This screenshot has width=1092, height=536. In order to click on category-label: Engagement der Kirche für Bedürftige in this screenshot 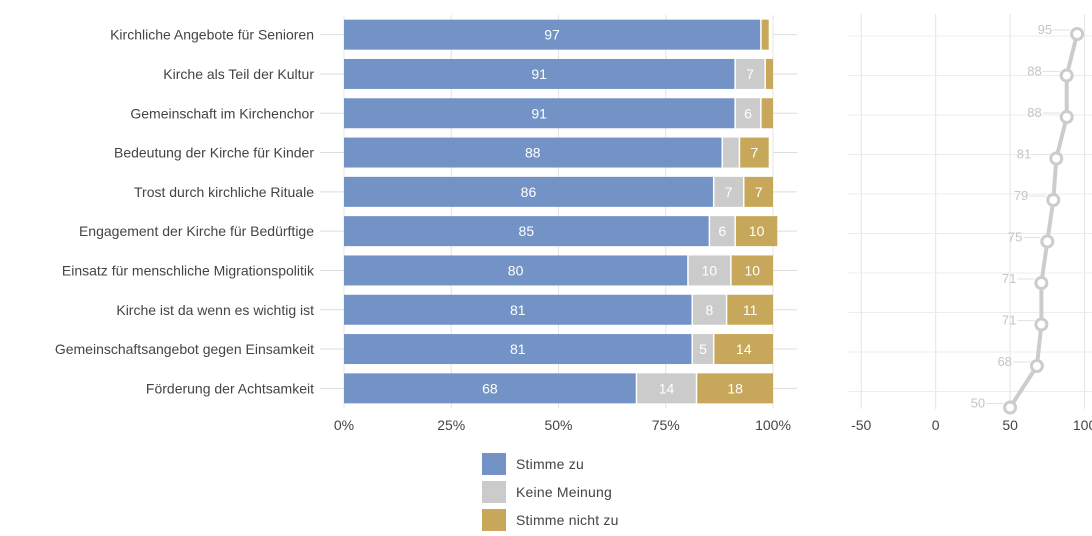, I will do `click(196, 231)`.